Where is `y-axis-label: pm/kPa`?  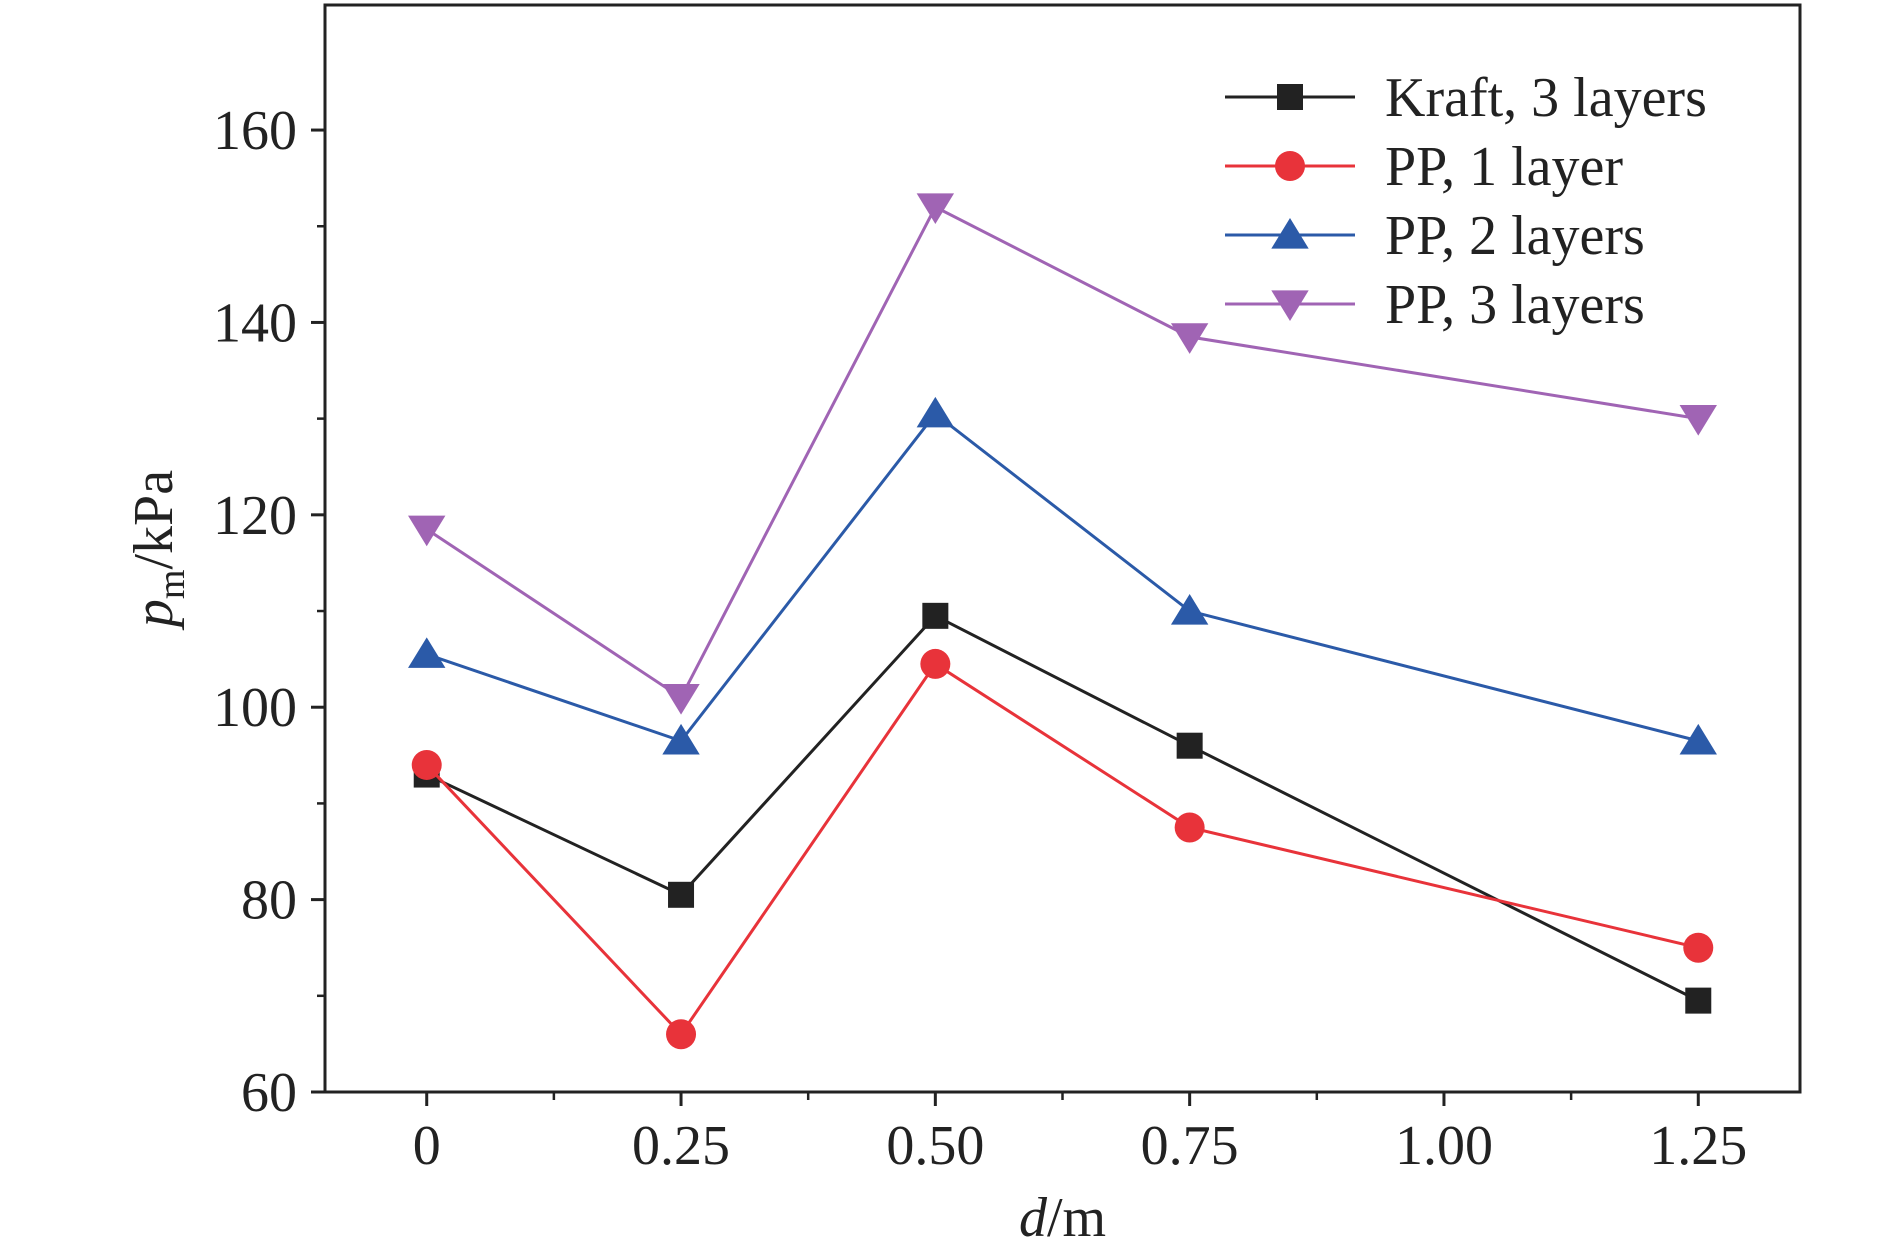
y-axis-label: pm/kPa is located at coordinates (158, 550).